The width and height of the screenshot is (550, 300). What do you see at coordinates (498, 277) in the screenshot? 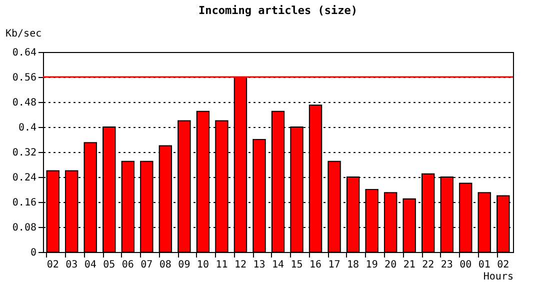
I see `x-axis-title: Hours` at bounding box center [498, 277].